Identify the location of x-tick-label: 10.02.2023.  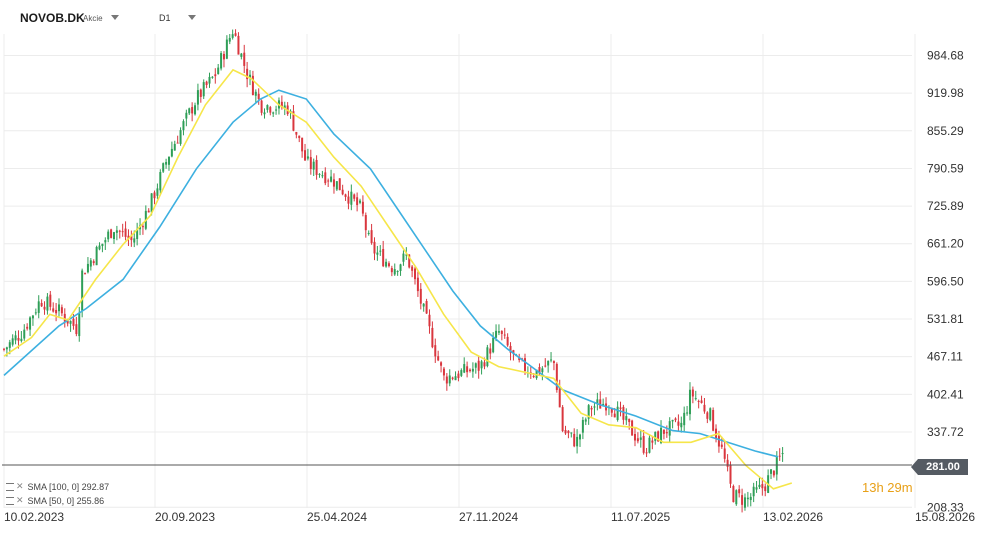
(34, 517).